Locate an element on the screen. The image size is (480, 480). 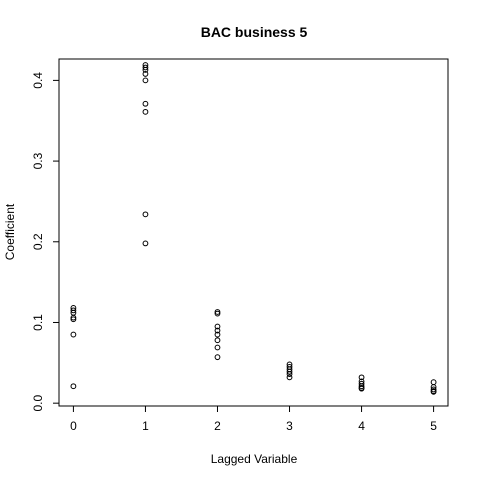
x-tick-label: 2 is located at coordinates (217, 426).